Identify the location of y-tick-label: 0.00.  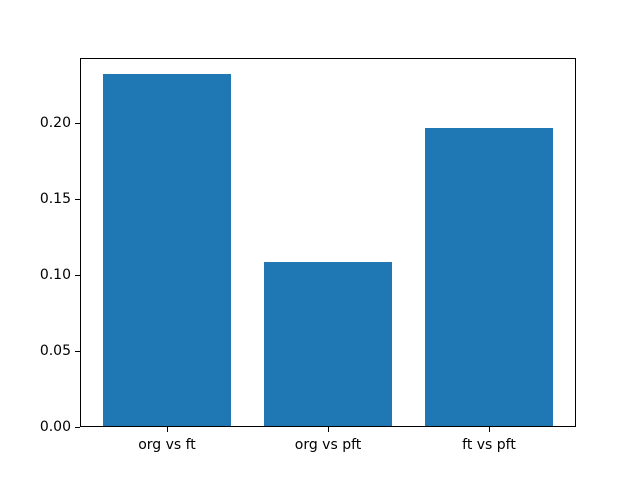
(55, 427).